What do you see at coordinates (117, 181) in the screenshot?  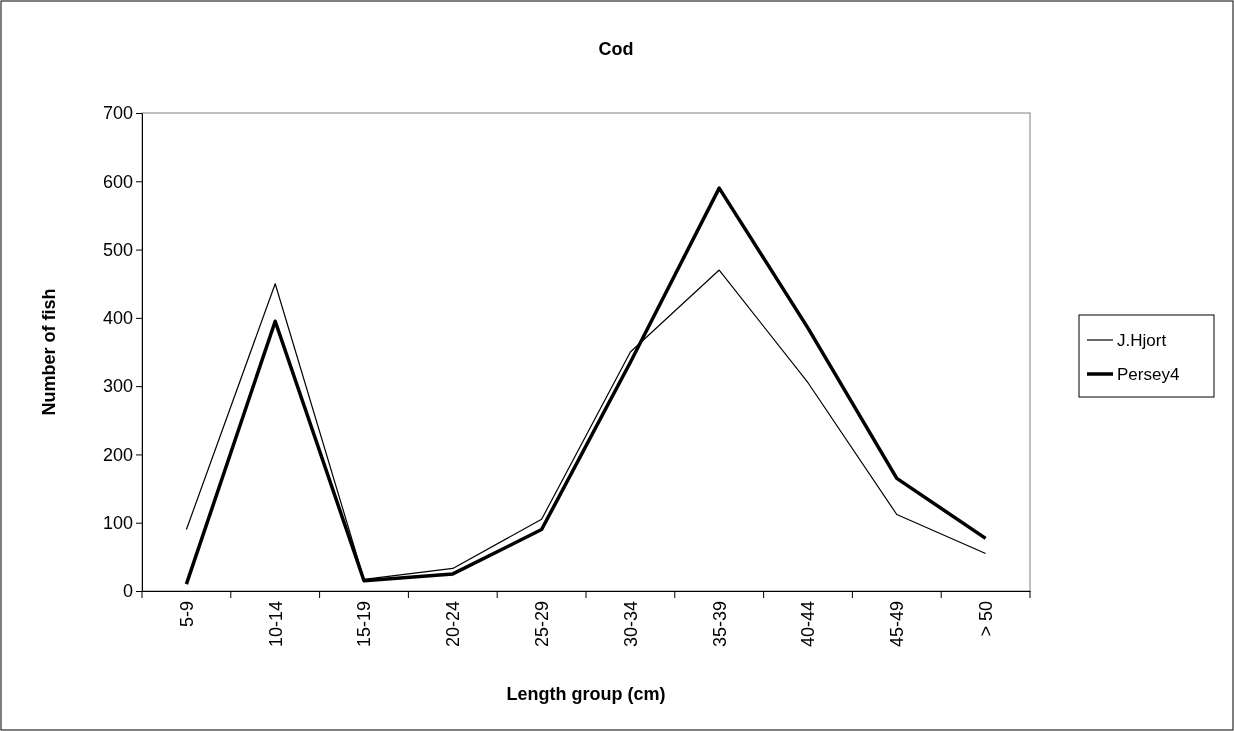 I see `y-tick-label: 600` at bounding box center [117, 181].